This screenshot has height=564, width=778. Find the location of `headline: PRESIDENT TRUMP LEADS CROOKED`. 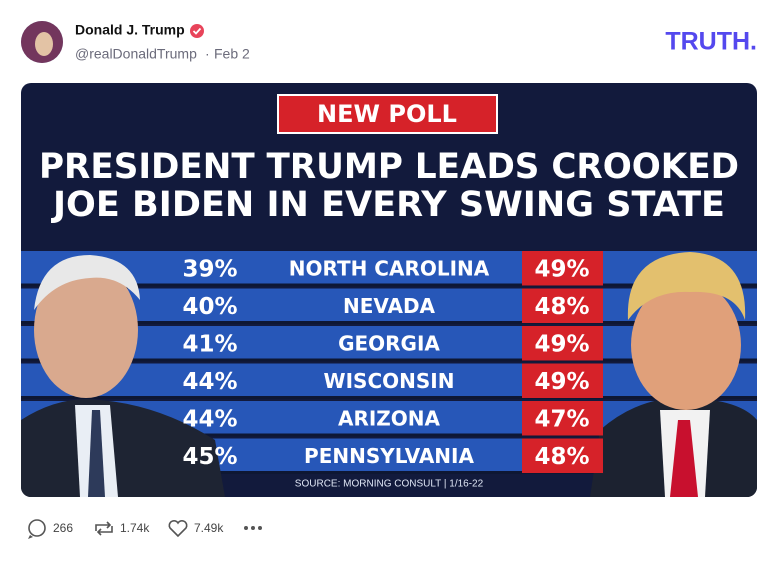

headline: PRESIDENT TRUMP LEADS CROOKED is located at coordinates (389, 167).